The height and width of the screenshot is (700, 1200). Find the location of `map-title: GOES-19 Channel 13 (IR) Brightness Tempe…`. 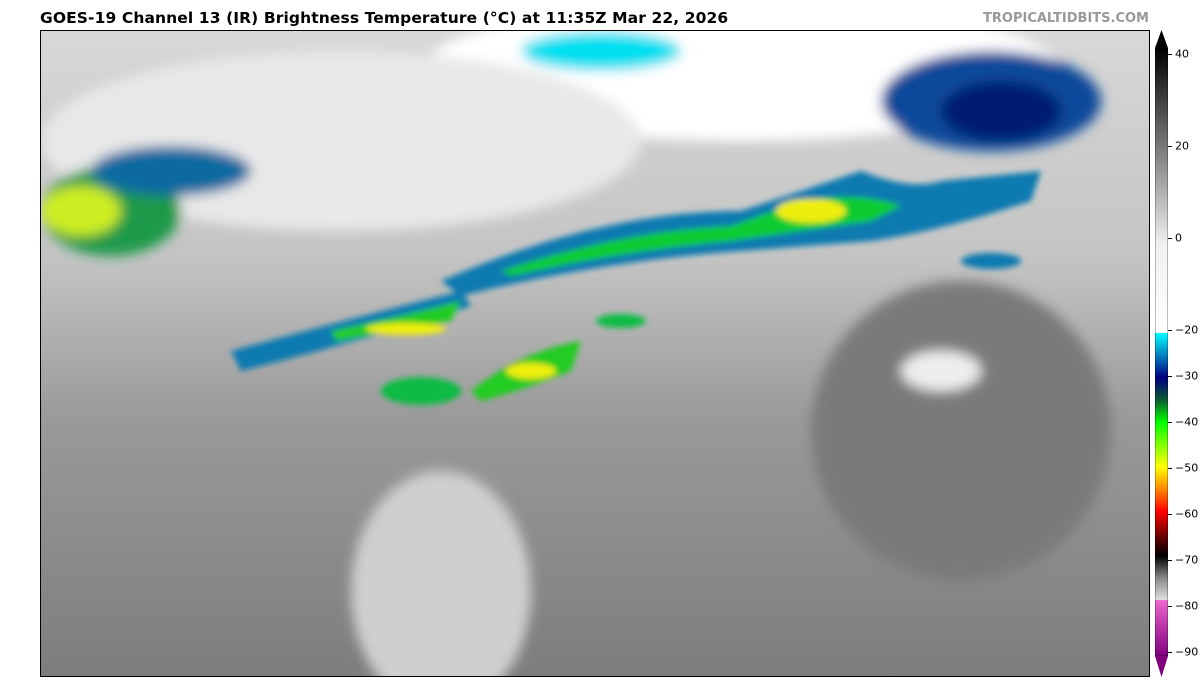

map-title: GOES-19 Channel 13 (IR) Brightness Tempe… is located at coordinates (384, 18).